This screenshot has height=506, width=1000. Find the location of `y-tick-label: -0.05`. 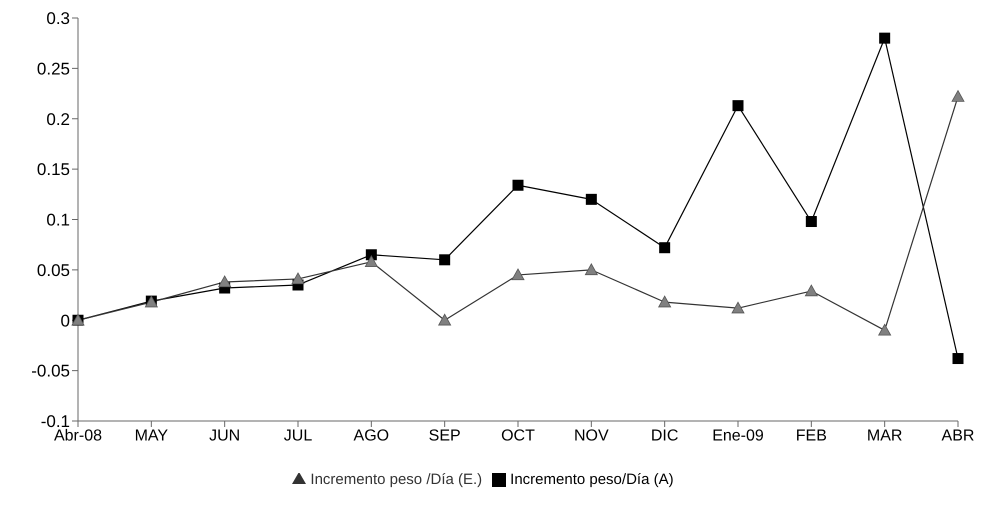

y-tick-label: -0.05 is located at coordinates (50, 371).